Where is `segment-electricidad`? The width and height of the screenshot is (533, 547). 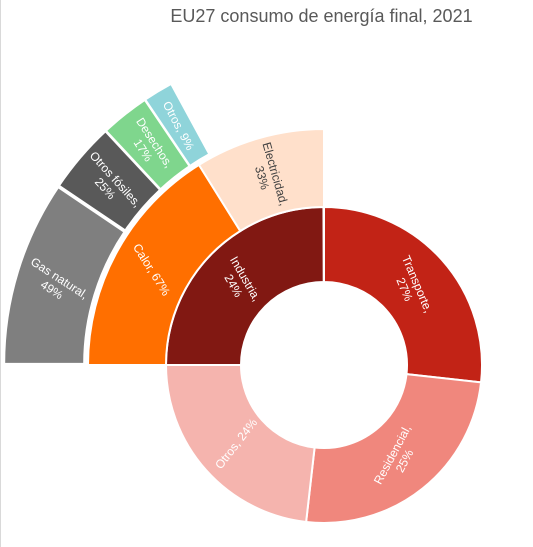
segment-electricidad is located at coordinates (261, 180).